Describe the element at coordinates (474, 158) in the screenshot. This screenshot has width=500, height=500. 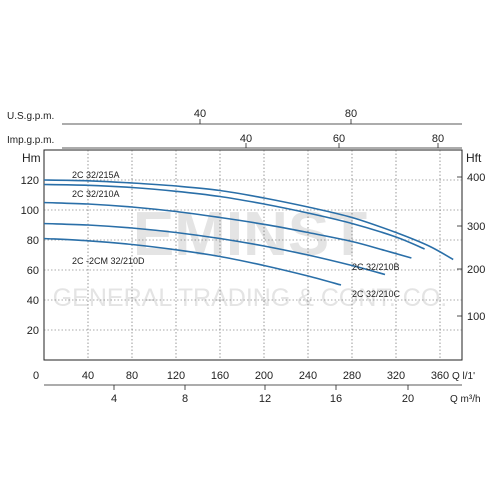
I see `right-unit-label: Hft` at that location.